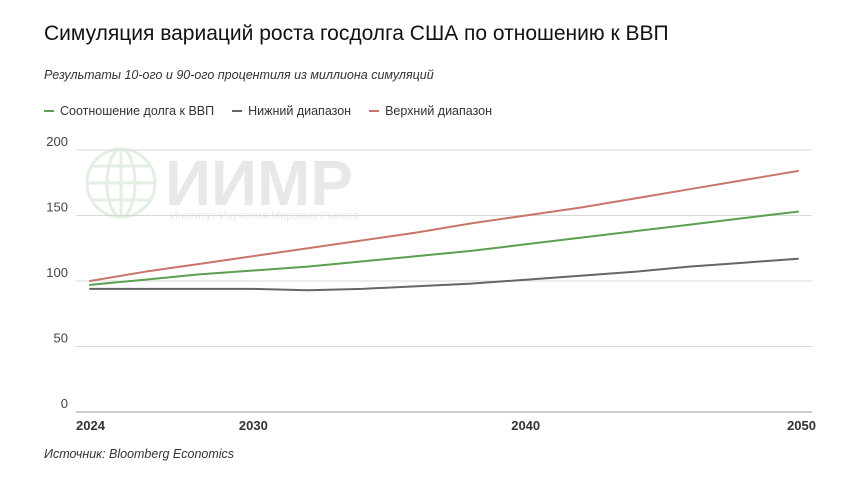 The height and width of the screenshot is (484, 860). What do you see at coordinates (439, 111) in the screenshot?
I see `legend-label-upper: Верхний диапазон` at bounding box center [439, 111].